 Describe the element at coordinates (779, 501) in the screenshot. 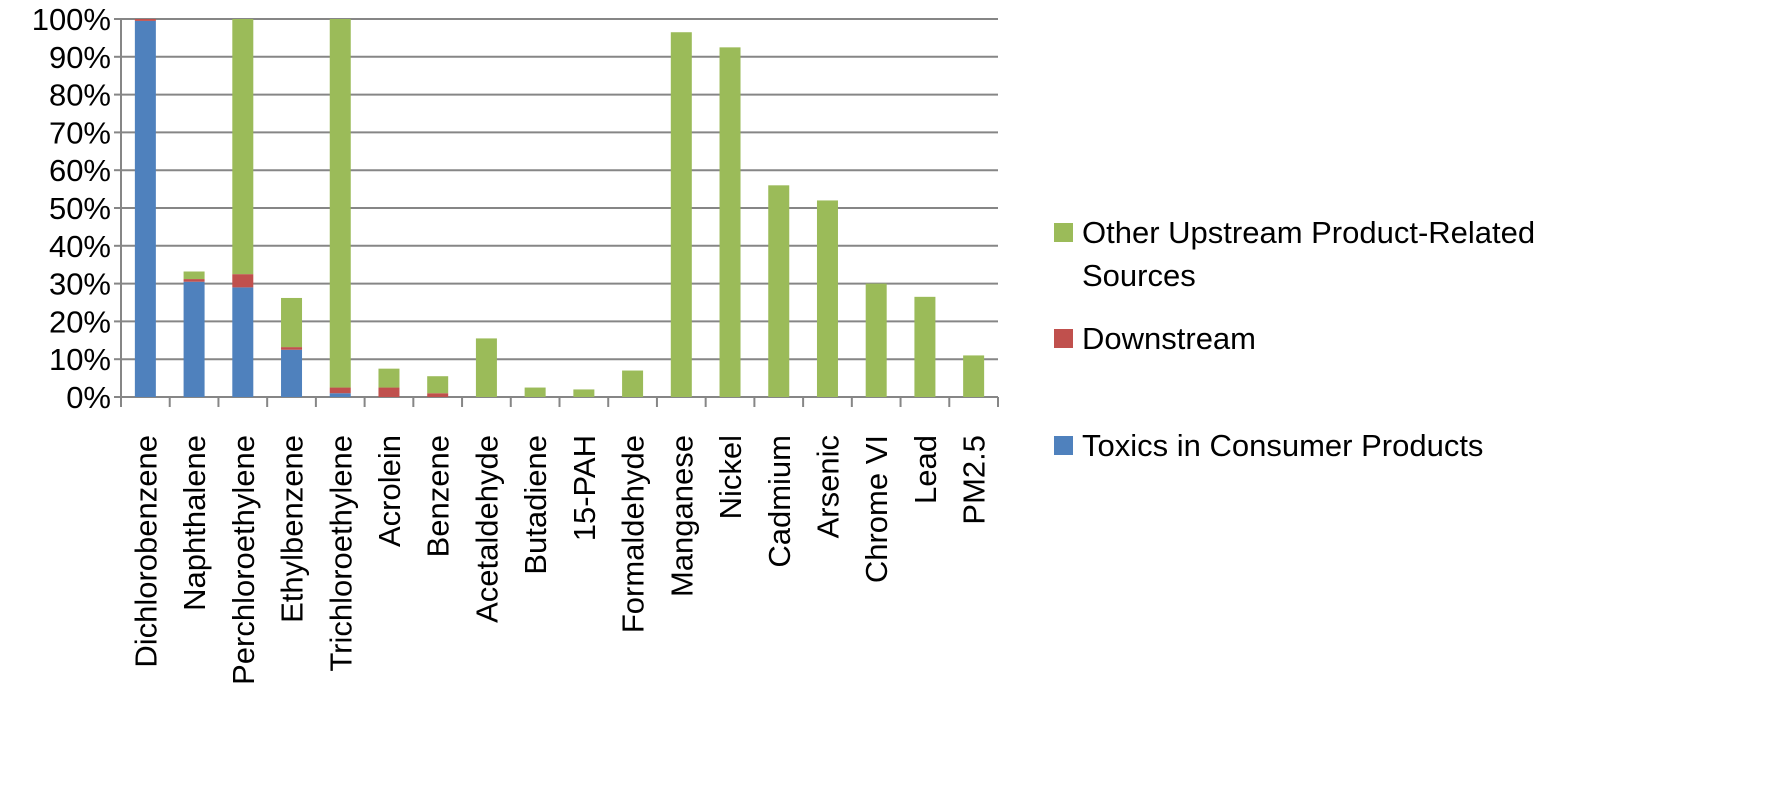

I see `x-category-label: Cadmium` at that location.